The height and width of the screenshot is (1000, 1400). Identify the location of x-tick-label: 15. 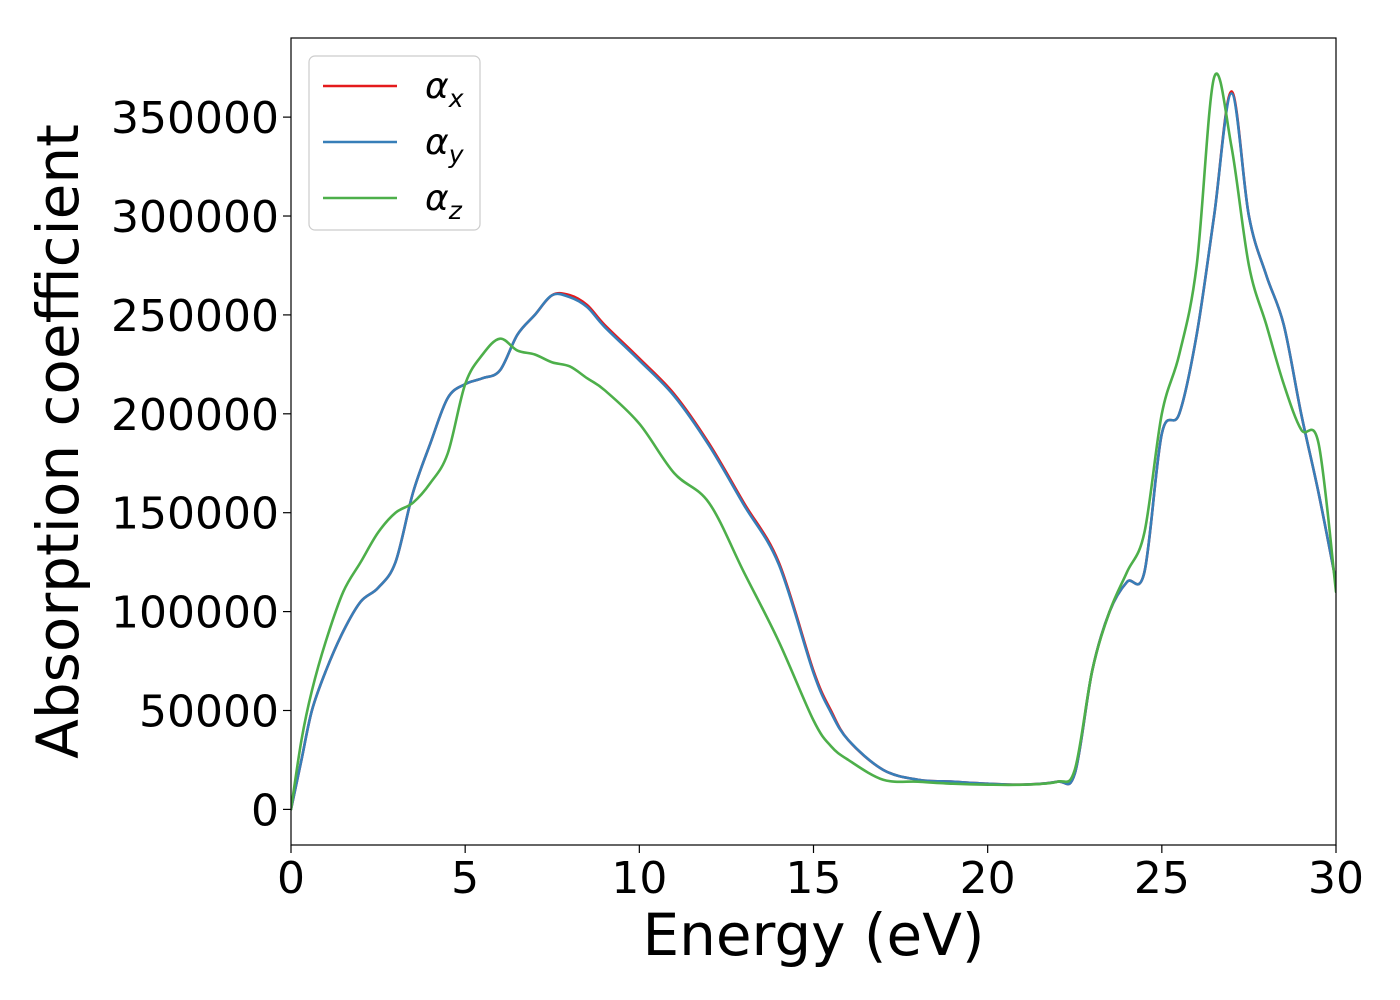
(814, 878).